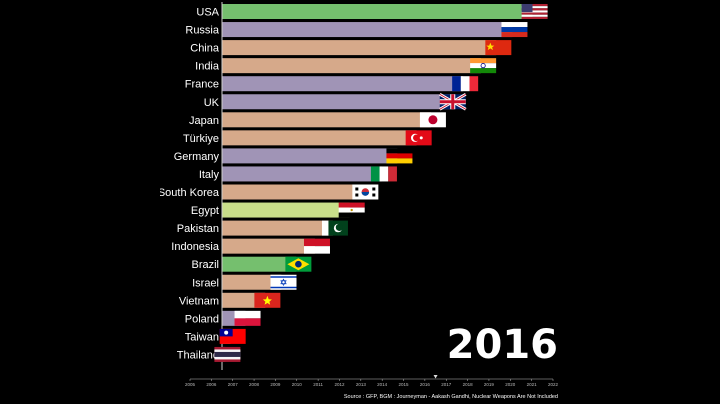  Describe the element at coordinates (205, 265) in the screenshot. I see `country-label: Brazil` at that location.